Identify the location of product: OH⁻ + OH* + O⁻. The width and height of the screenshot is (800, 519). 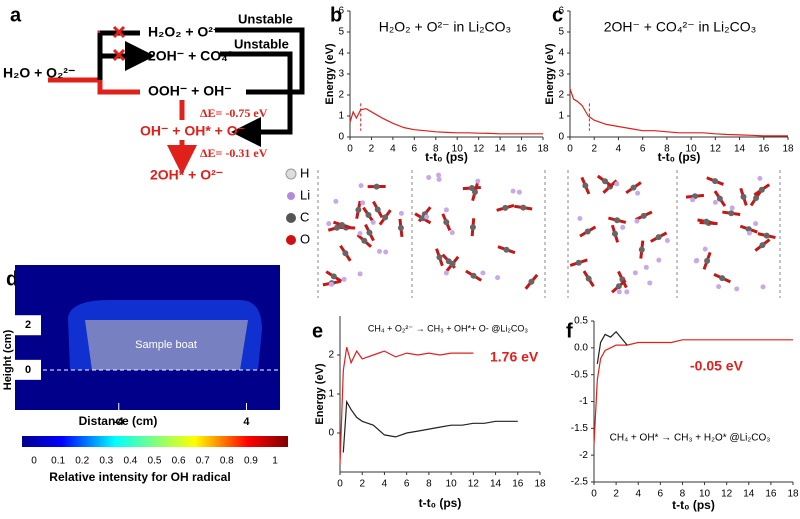
(192, 131).